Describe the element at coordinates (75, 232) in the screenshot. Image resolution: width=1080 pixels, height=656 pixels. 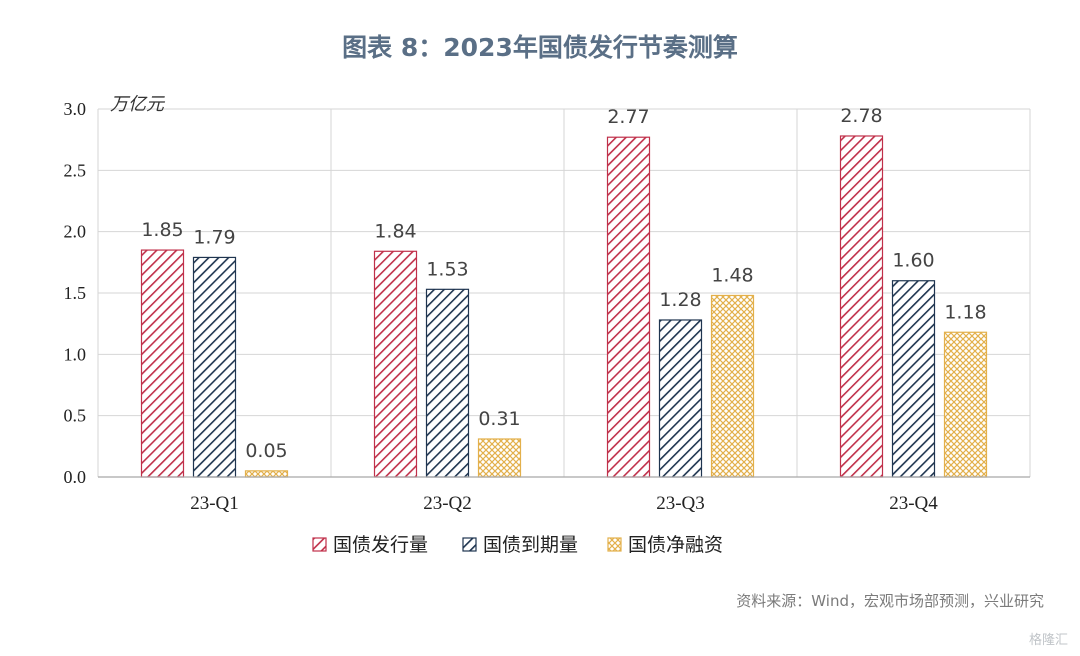
I see `y-tick-label: 2.0` at that location.